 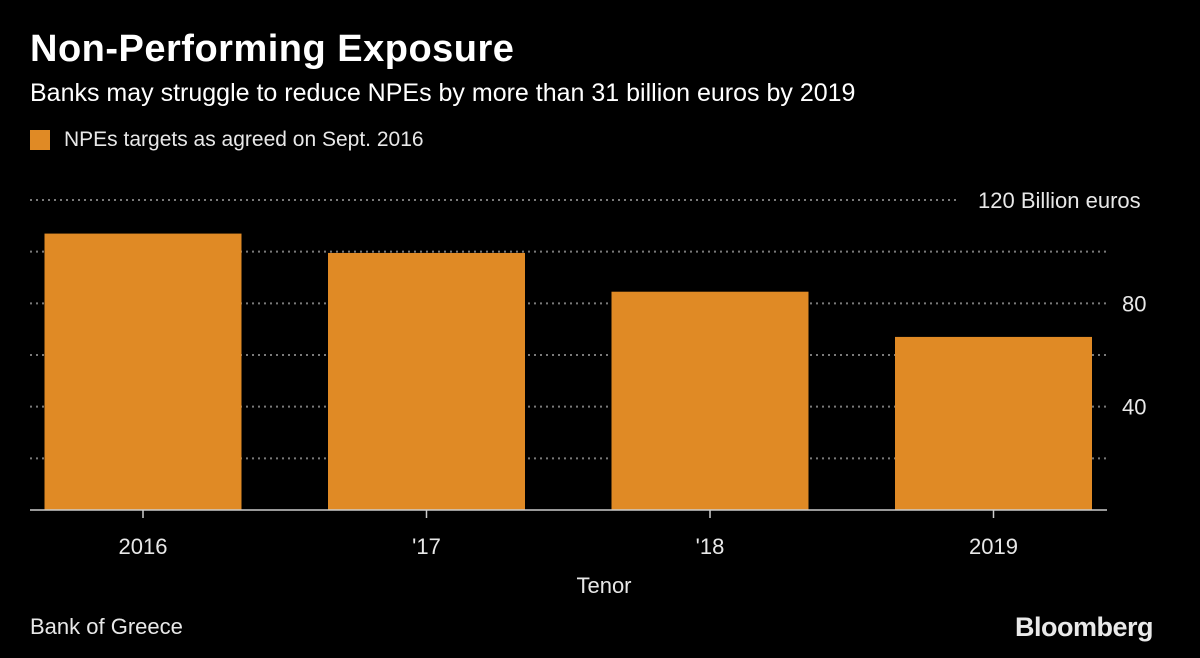 I want to click on x-axis-label: Tenor, so click(x=603, y=585).